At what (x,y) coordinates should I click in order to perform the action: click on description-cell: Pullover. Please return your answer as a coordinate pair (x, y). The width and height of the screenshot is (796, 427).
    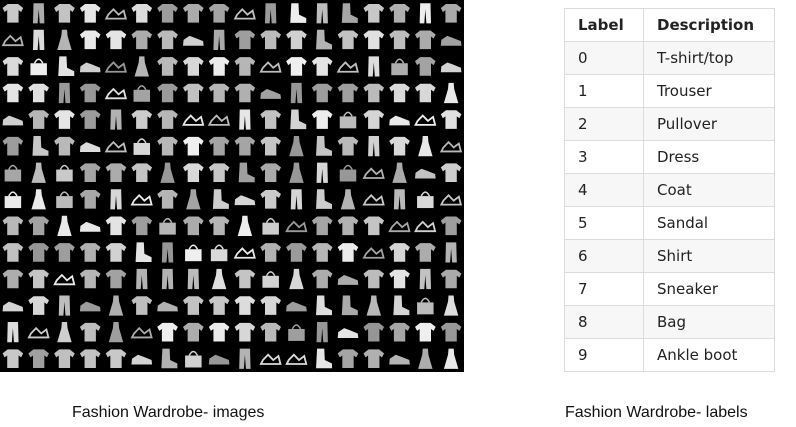
    Looking at the image, I should click on (709, 124).